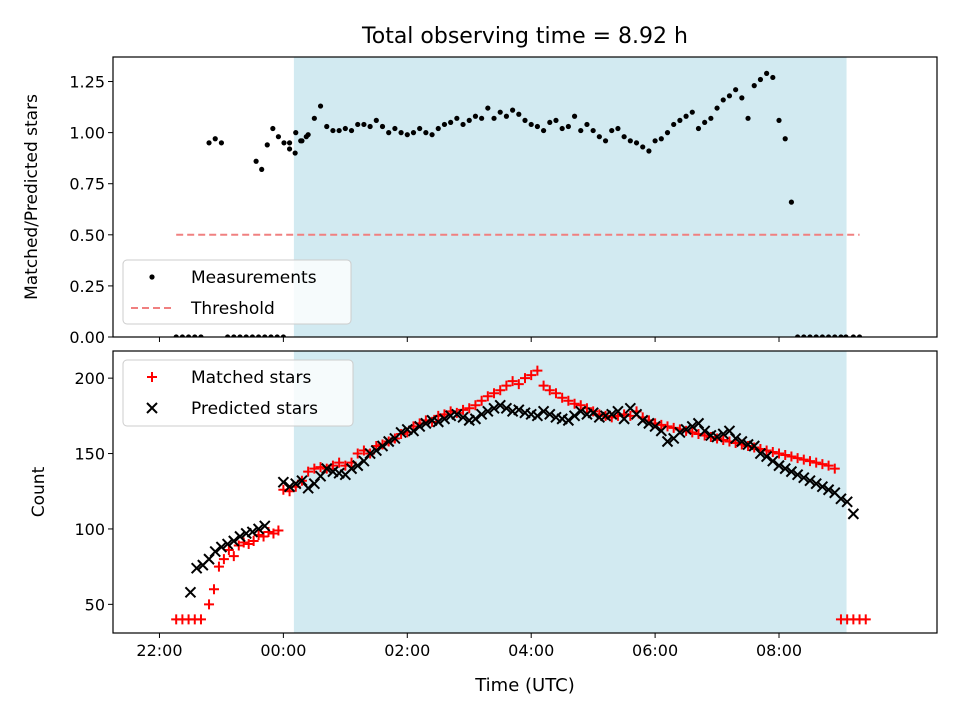 This screenshot has height=720, width=960. Describe the element at coordinates (531, 650) in the screenshot. I see `x-tick-label: 04:00` at that location.